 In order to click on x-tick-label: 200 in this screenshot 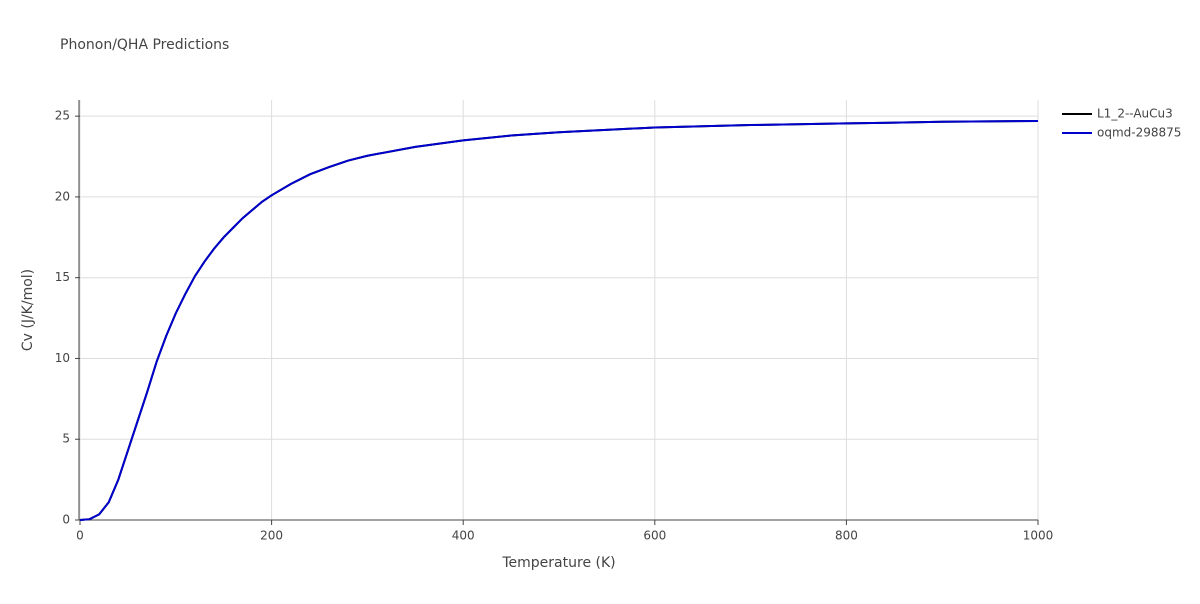, I will do `click(271, 536)`.